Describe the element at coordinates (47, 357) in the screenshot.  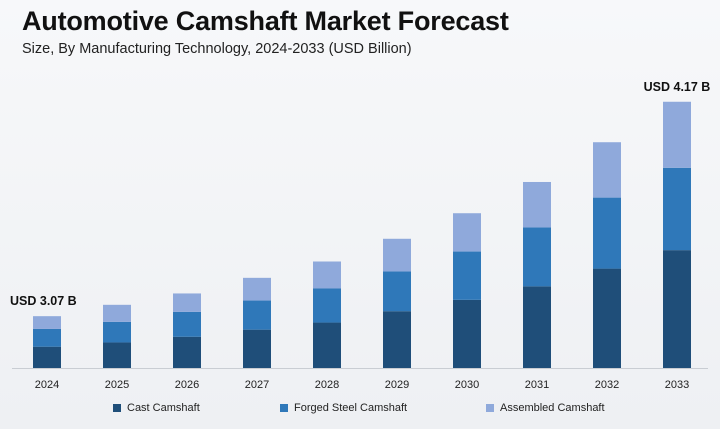
I see `bar-segment-2024-cast` at that location.